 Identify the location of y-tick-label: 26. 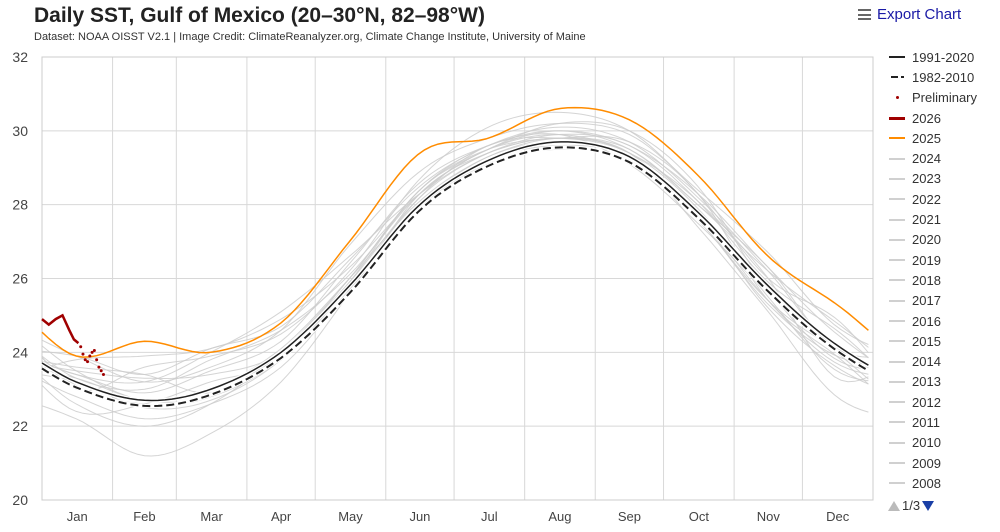
(20, 279).